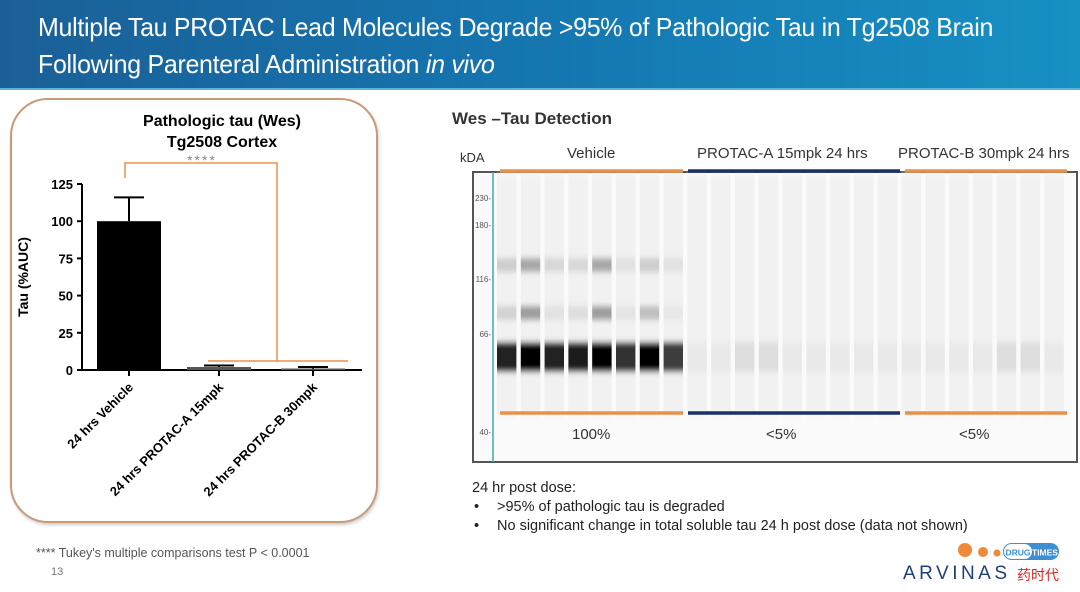 This screenshot has width=1080, height=592. What do you see at coordinates (23, 277) in the screenshot?
I see `y-axis-label: Tau (%AUC)` at bounding box center [23, 277].